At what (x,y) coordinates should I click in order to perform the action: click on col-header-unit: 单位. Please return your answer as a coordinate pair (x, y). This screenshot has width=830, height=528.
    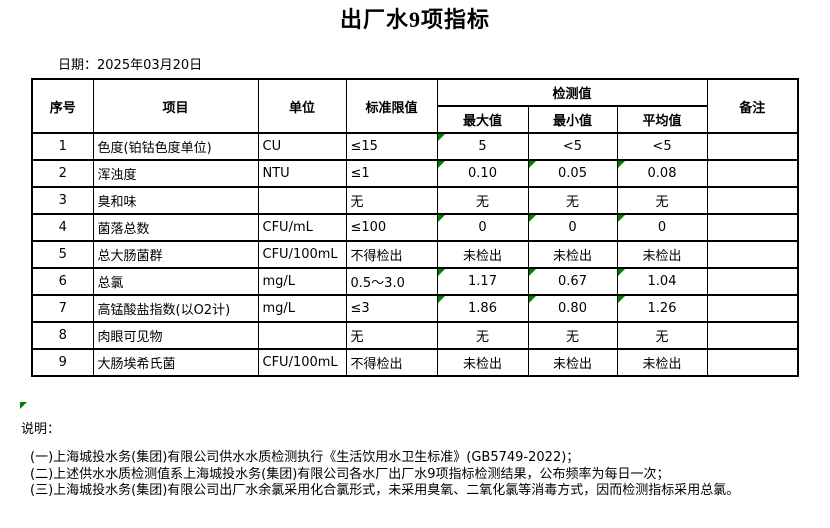
    Looking at the image, I should click on (302, 106).